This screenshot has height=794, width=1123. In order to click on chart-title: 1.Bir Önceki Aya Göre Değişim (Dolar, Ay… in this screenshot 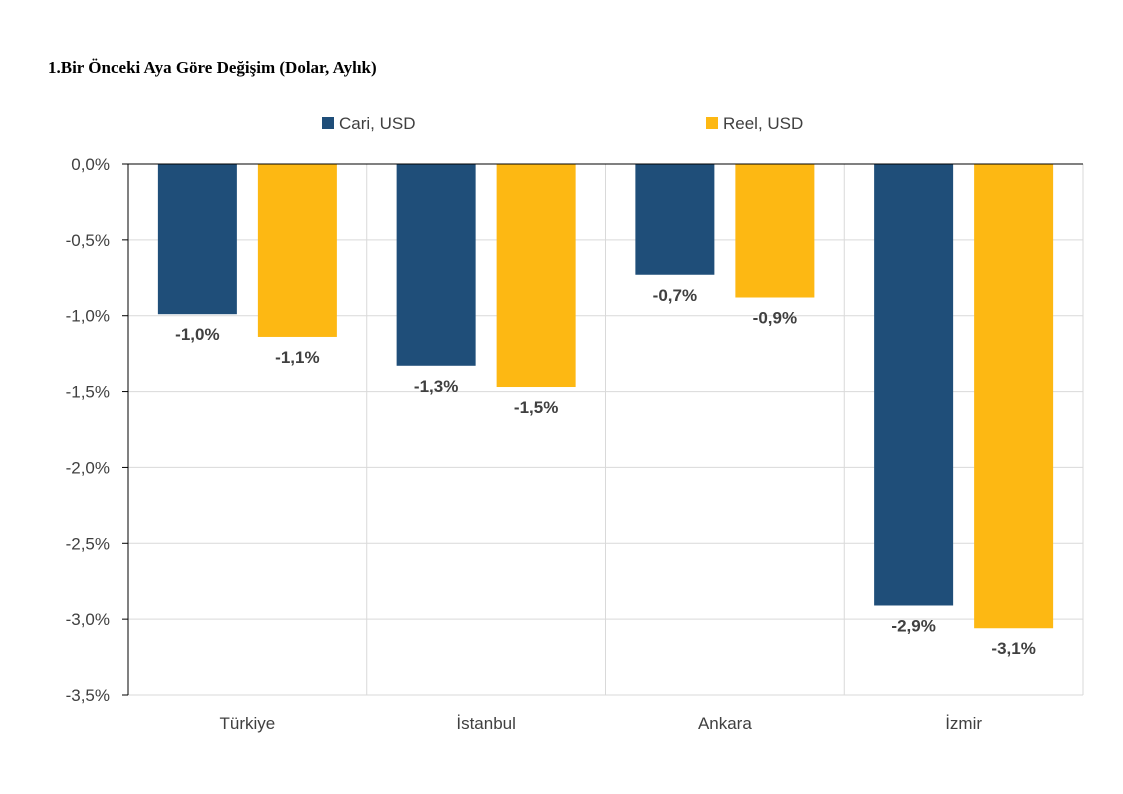, I will do `click(212, 67)`.